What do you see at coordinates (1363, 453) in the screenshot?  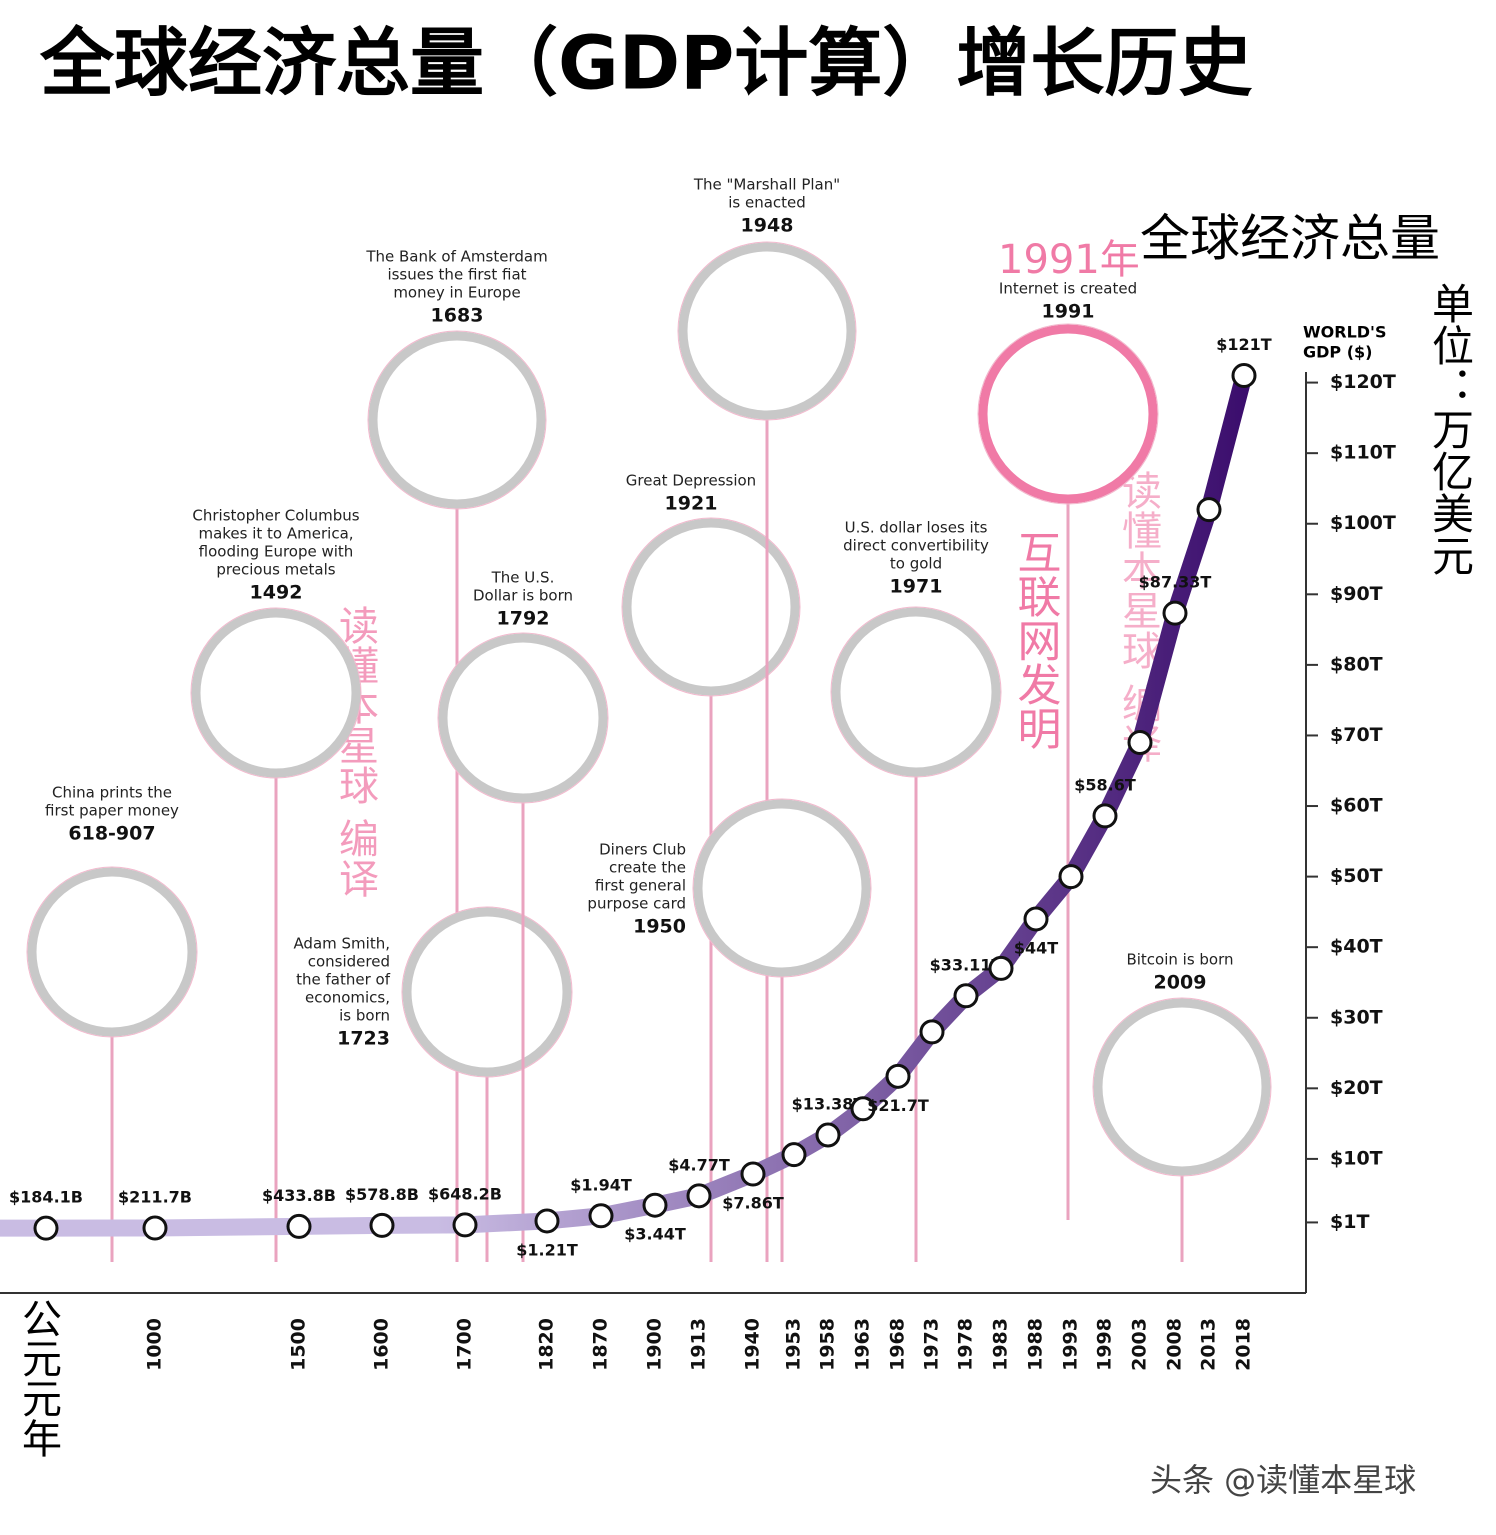 I see `y-tick-label: $110T` at bounding box center [1363, 453].